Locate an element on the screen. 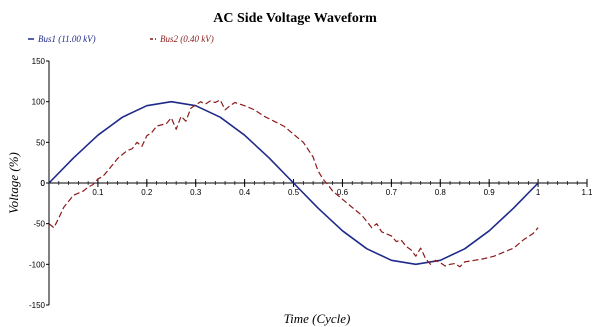 The image size is (592, 327). x-tick-label: 0.6 is located at coordinates (343, 192).